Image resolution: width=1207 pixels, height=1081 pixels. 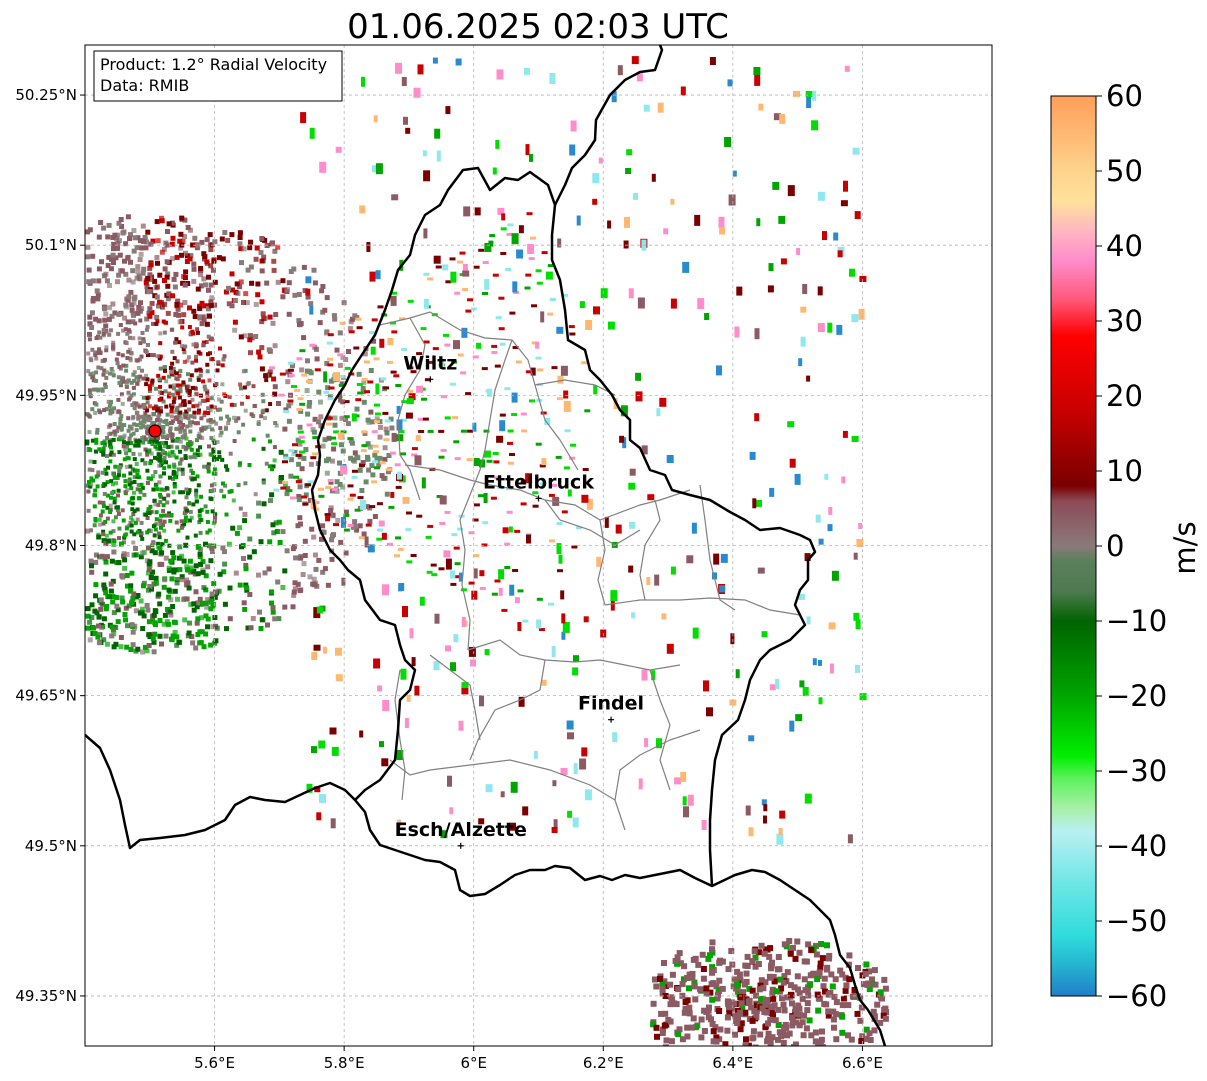 What do you see at coordinates (1136, 846) in the screenshot?
I see `colorbar-tick-label: −40` at bounding box center [1136, 846].